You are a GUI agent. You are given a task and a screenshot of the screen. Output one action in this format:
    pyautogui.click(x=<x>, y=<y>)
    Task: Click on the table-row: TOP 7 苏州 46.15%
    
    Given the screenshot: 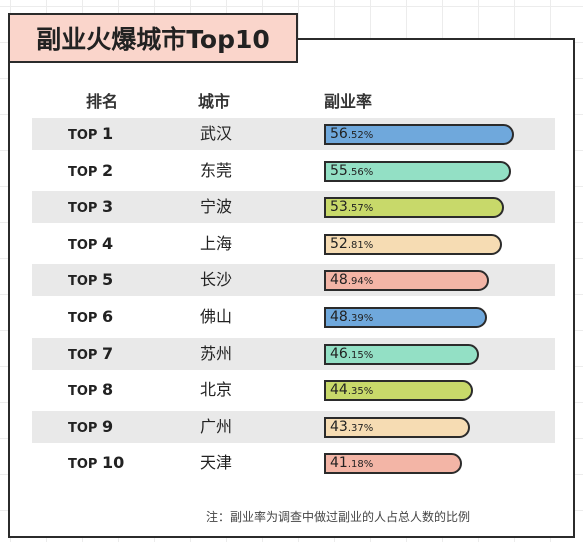 What is the action you would take?
    pyautogui.click(x=293, y=353)
    